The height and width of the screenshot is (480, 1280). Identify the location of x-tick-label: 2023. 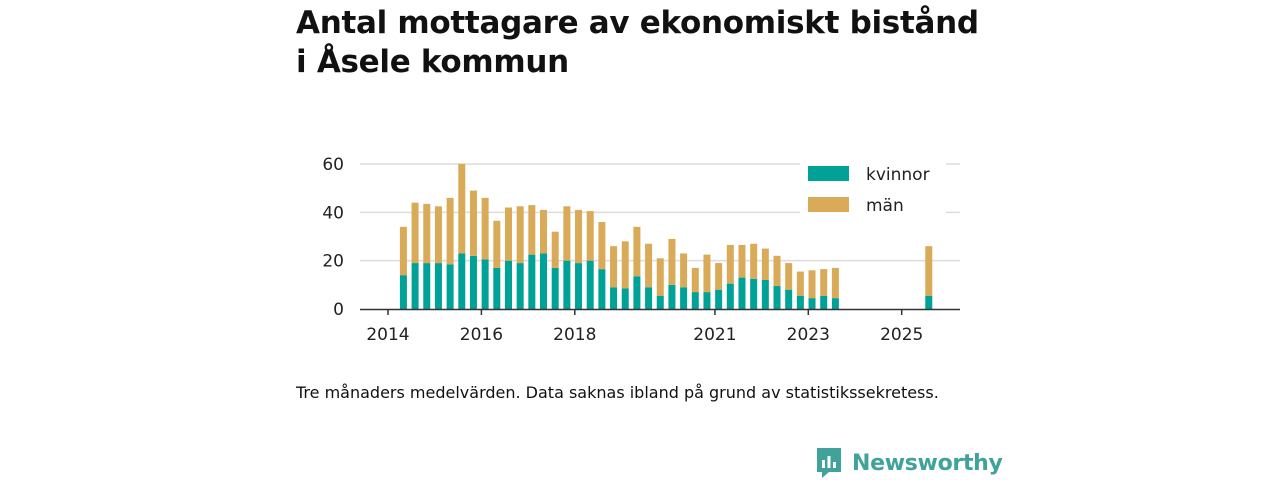
(808, 335).